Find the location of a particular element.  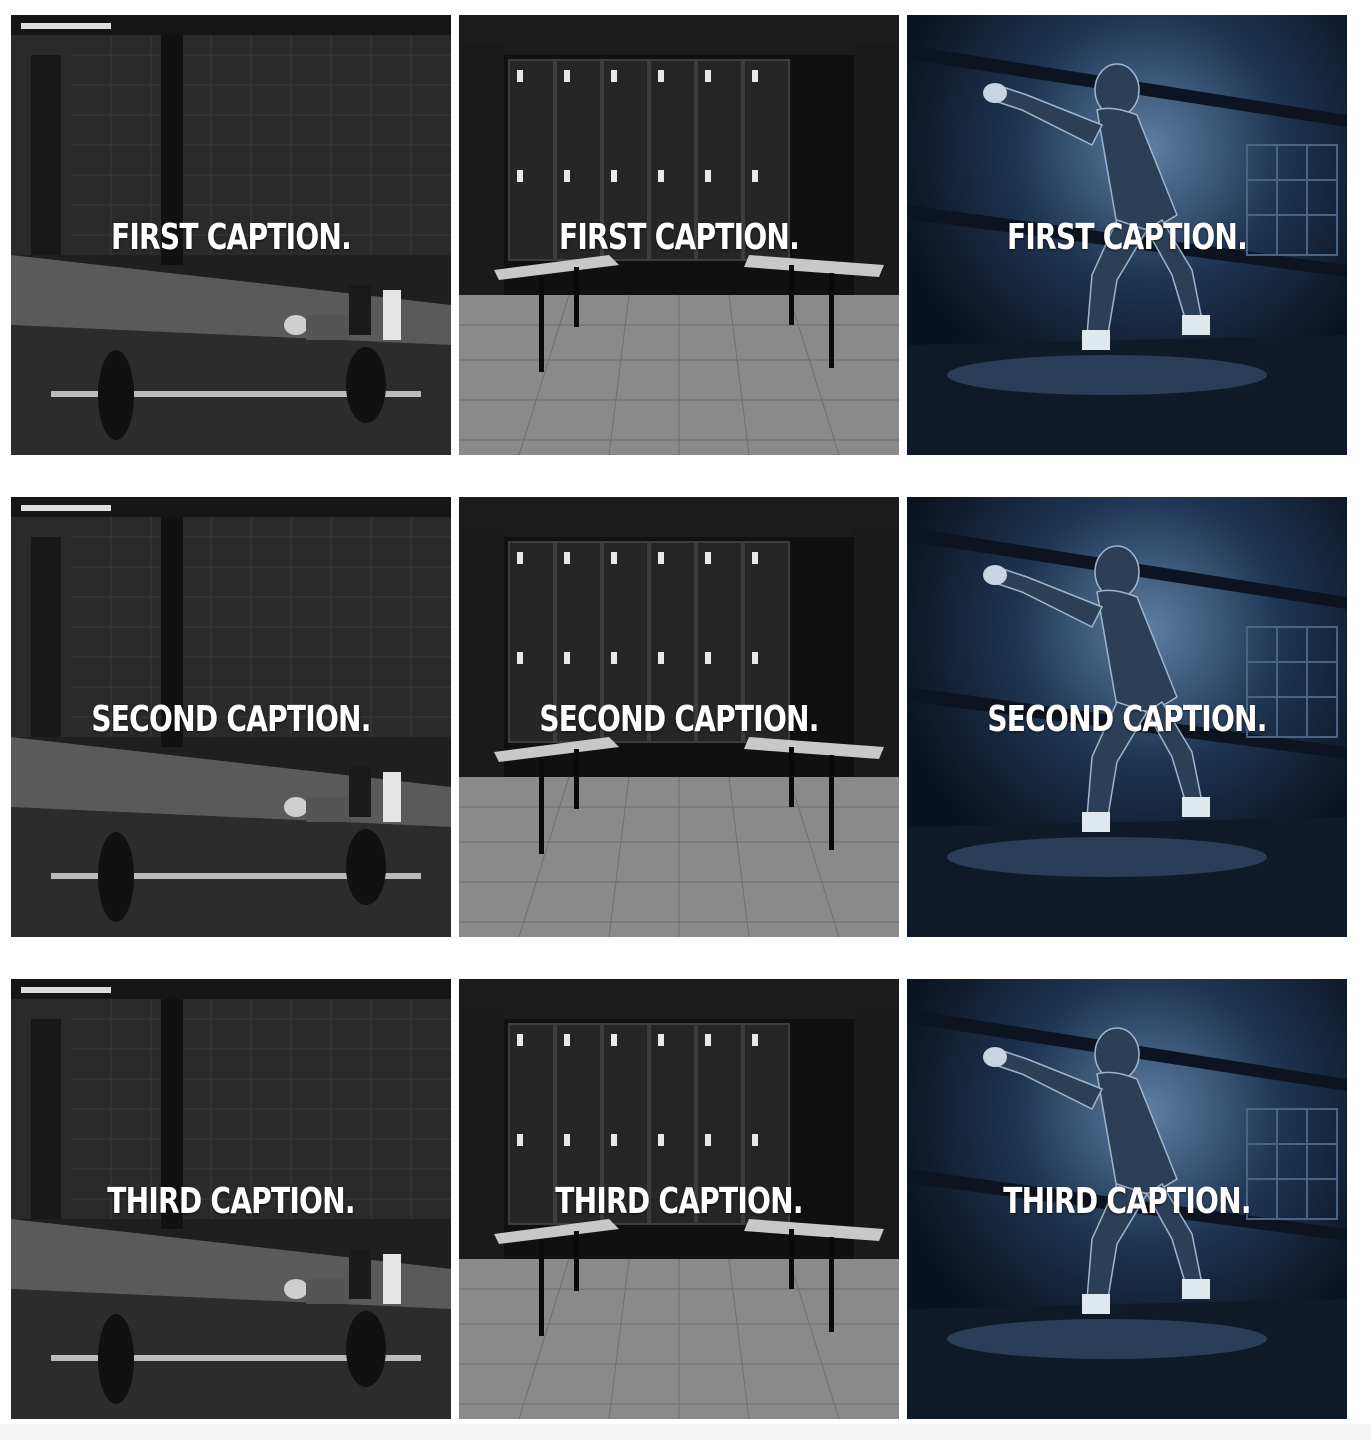

gallery-tile-boxer: SECOND CAPTION. is located at coordinates (1127, 717).